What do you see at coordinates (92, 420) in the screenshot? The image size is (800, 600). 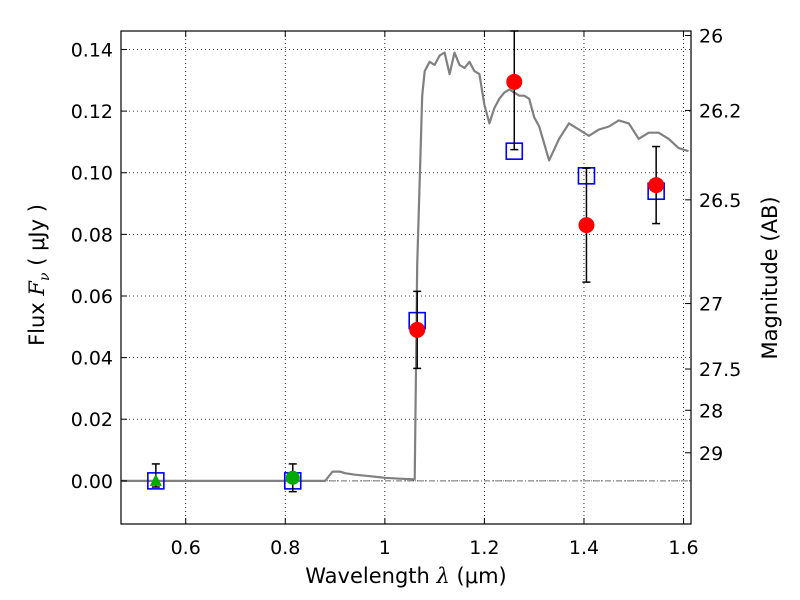 I see `y-tick-label: 0.02` at bounding box center [92, 420].